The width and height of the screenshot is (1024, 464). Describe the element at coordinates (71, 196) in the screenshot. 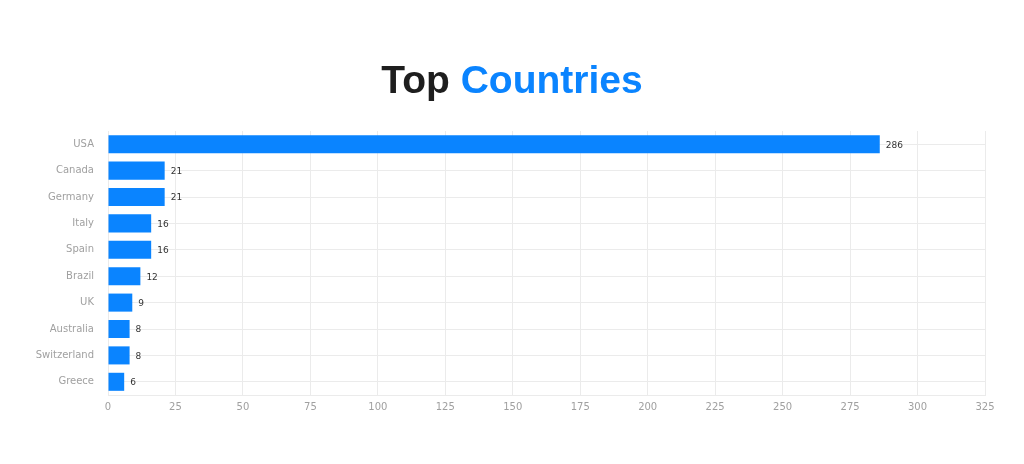

I see `y-tick-label: Germany` at that location.